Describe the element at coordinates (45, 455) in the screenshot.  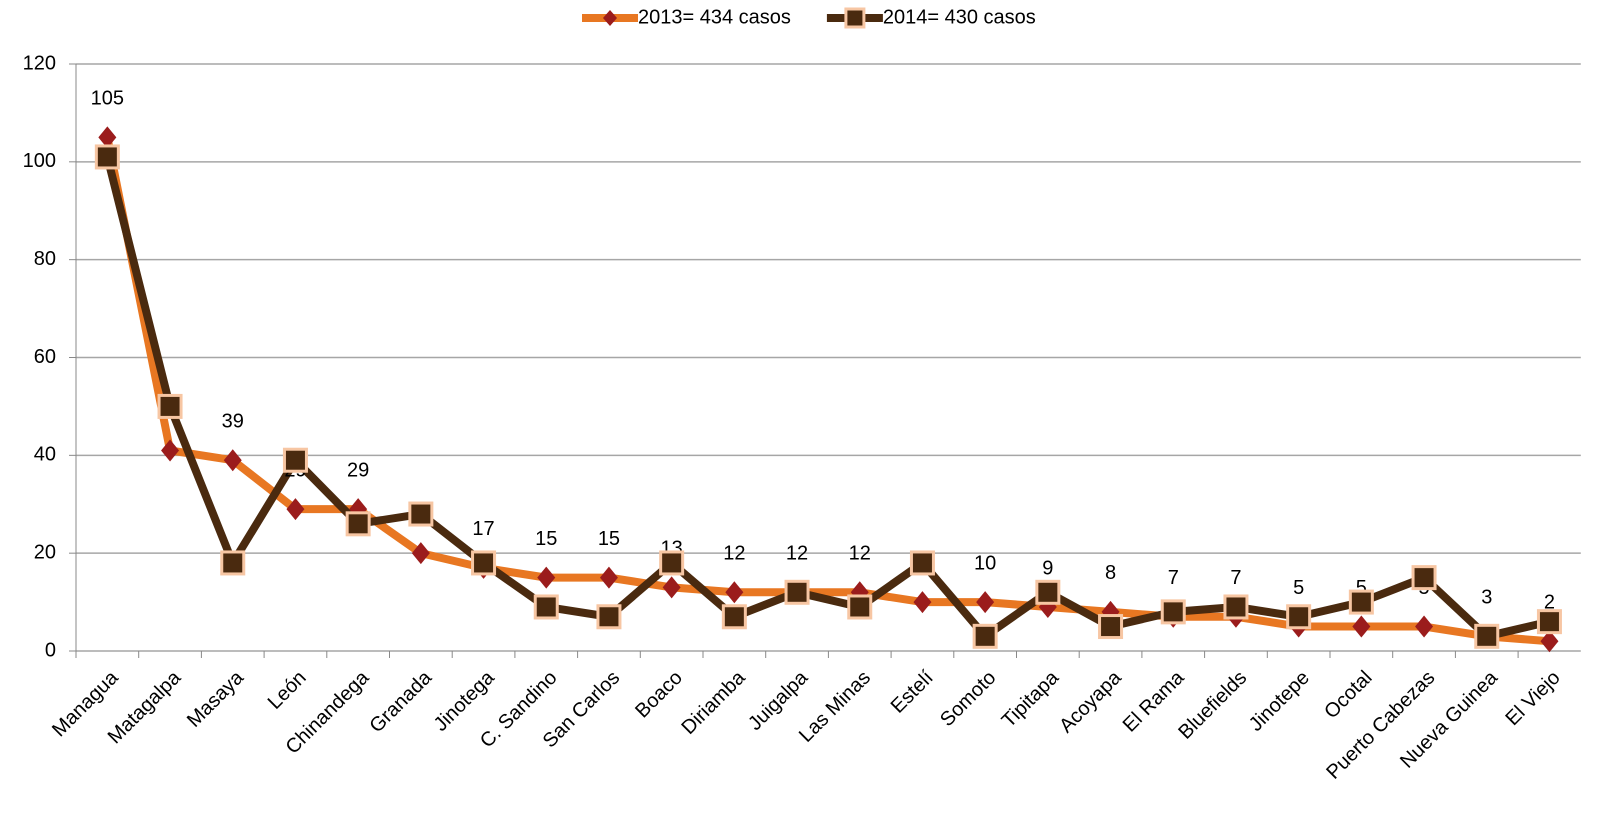
I see `y-tick-label: 40` at that location.